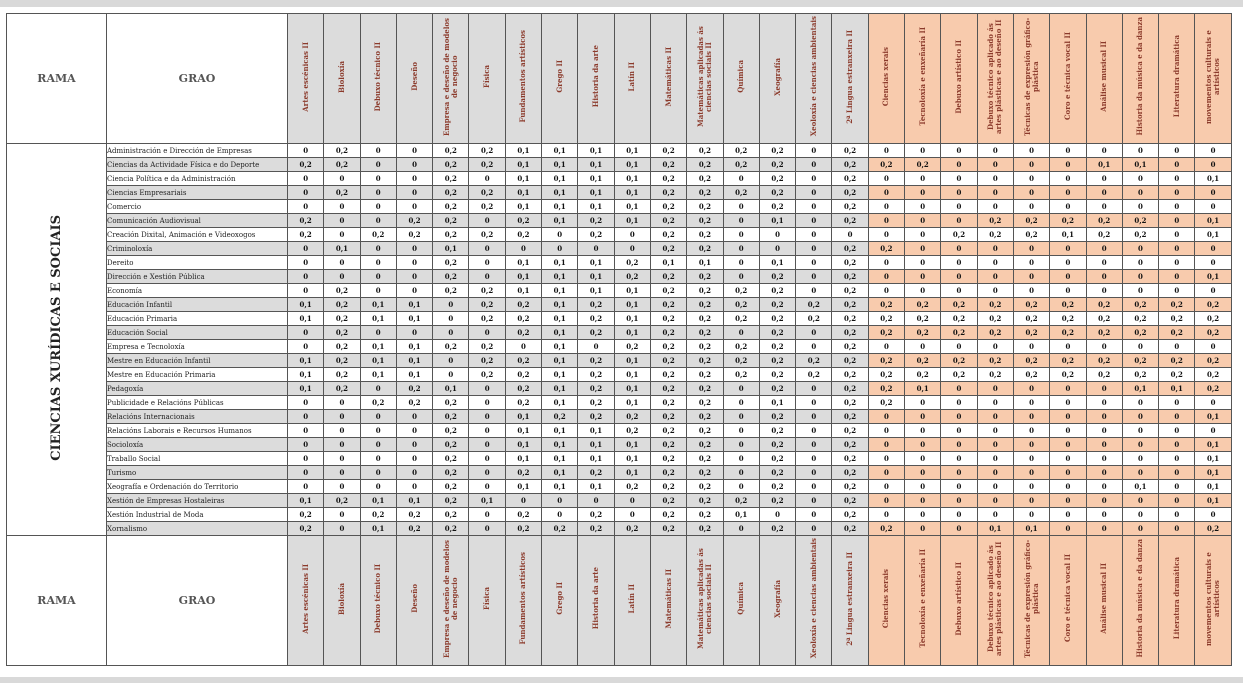  What do you see at coordinates (197, 150) in the screenshot?
I see `degree-name: Administración e Dirección de Empresas` at bounding box center [197, 150].